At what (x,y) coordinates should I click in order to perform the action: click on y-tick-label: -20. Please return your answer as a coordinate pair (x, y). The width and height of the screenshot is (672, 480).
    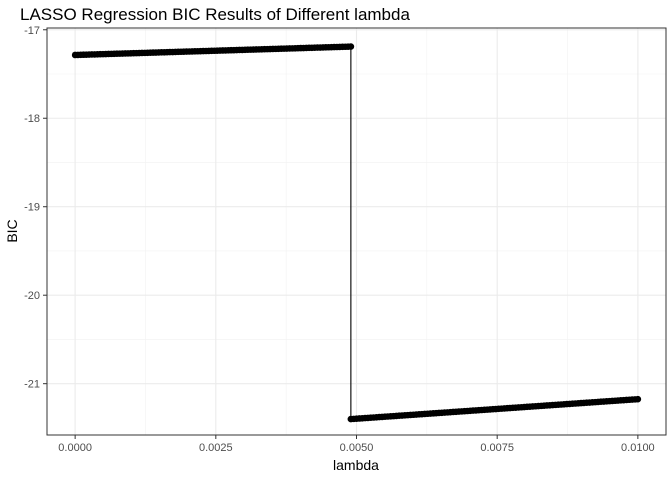
    Looking at the image, I should click on (32, 296).